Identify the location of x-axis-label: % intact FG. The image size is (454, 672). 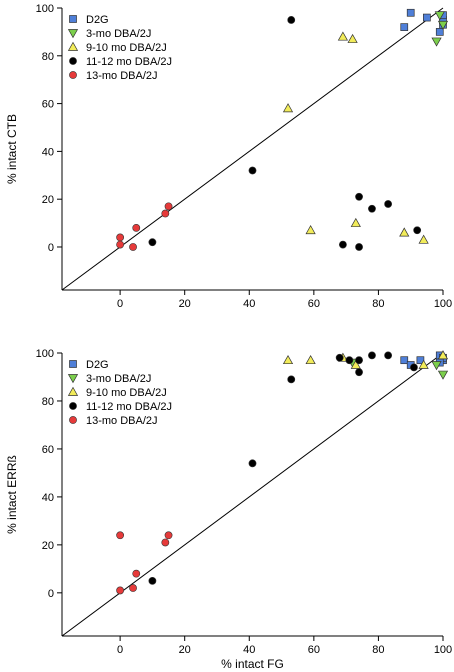
(252, 664).